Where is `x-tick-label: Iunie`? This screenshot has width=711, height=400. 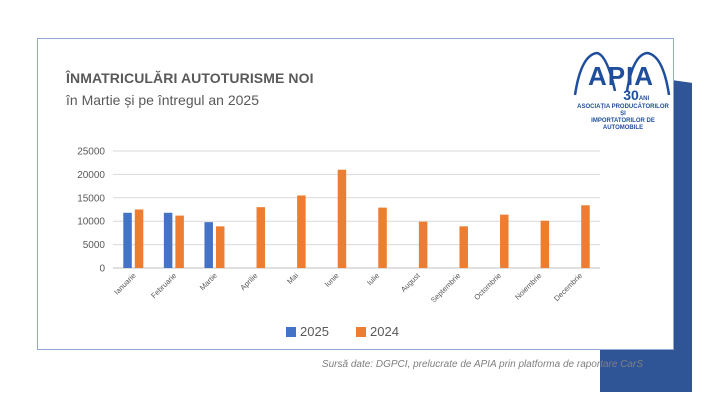
x-tick-label: Iunie is located at coordinates (332, 280).